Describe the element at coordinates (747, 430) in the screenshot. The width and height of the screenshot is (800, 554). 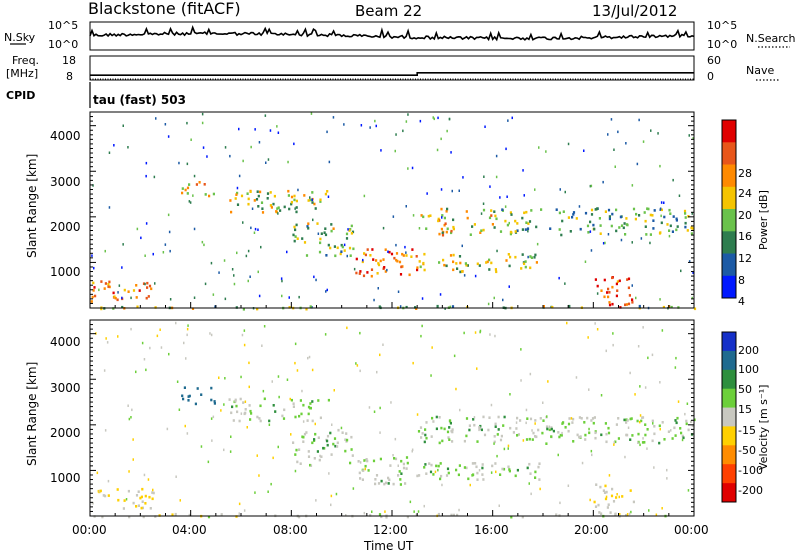
I see `velocity-cbar-tick-neg15: -15` at that location.